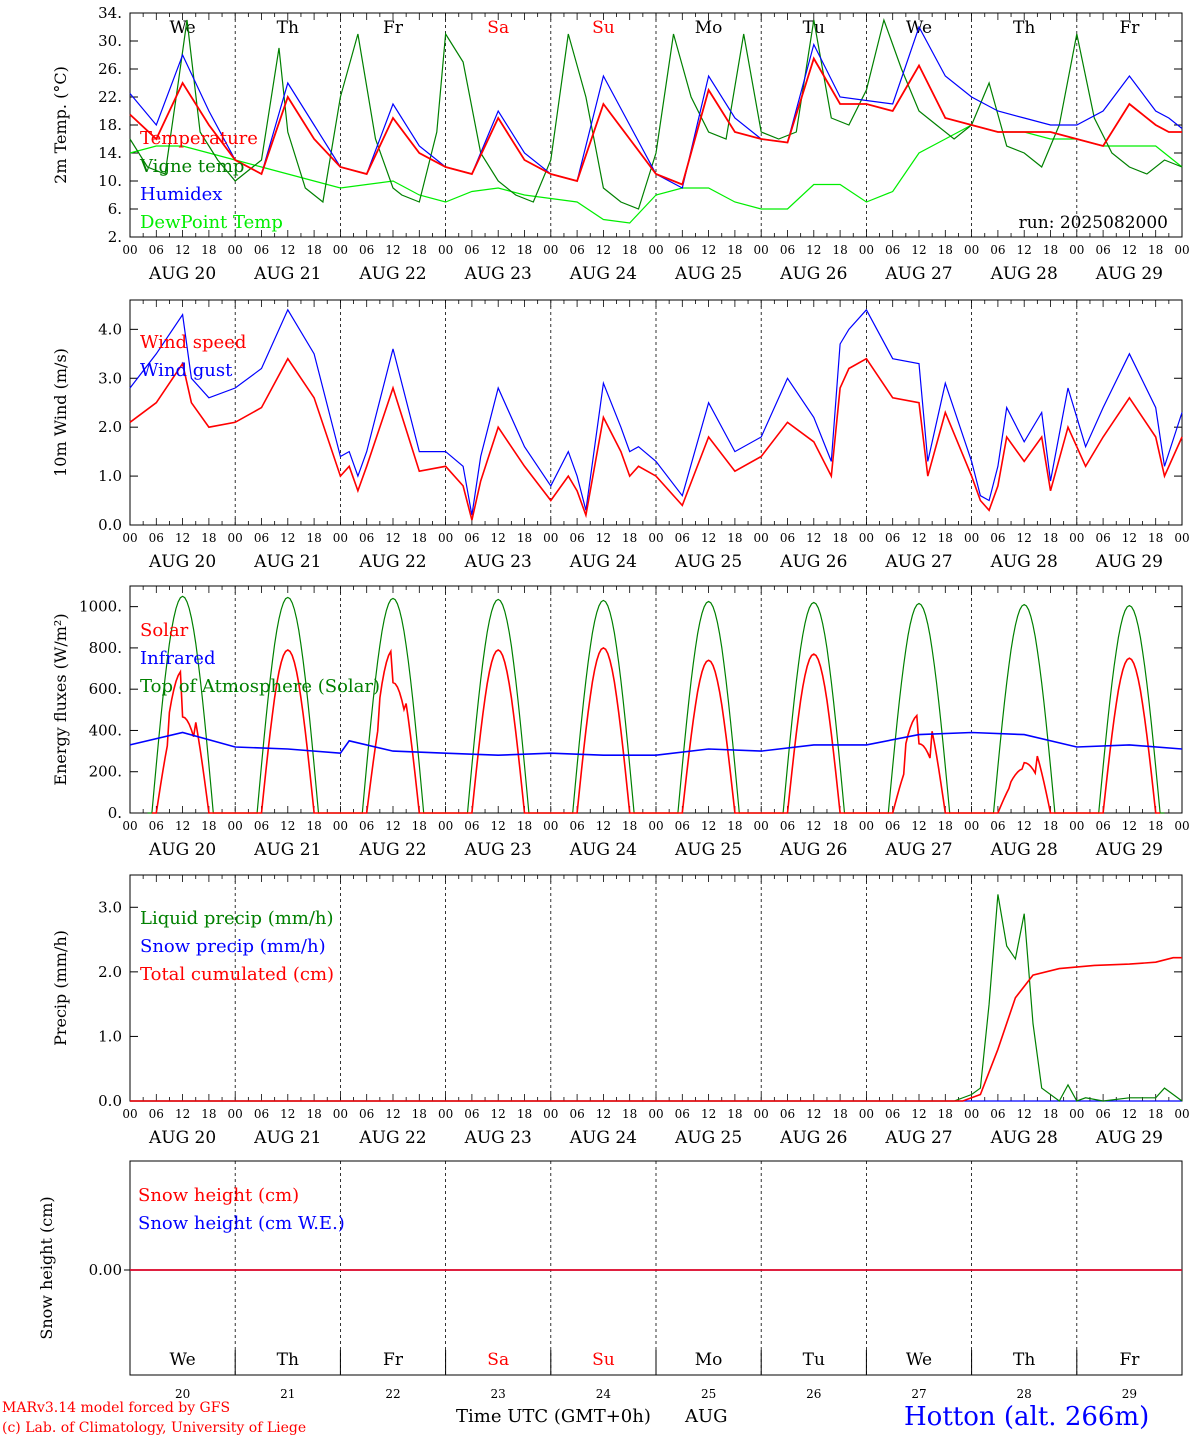 The width and height of the screenshot is (1194, 1440). I want to click on y-tick-label: 800., so click(105, 648).